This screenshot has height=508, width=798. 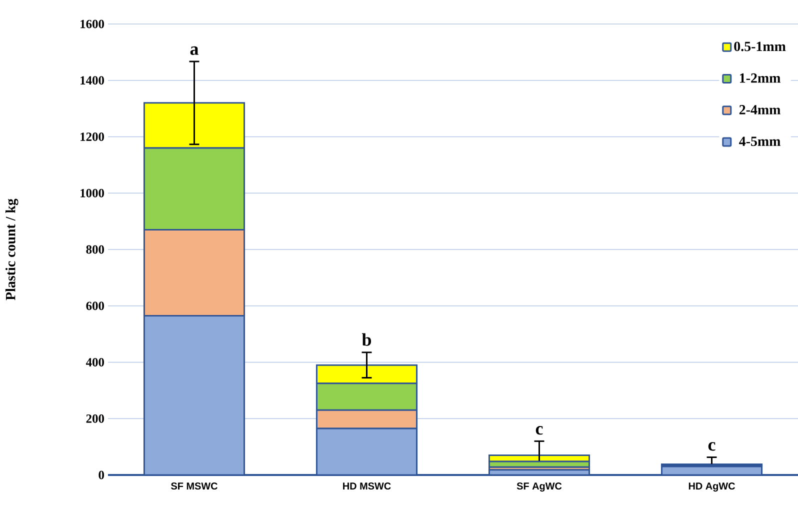 I want to click on y-tick-label: 1200, so click(x=92, y=136).